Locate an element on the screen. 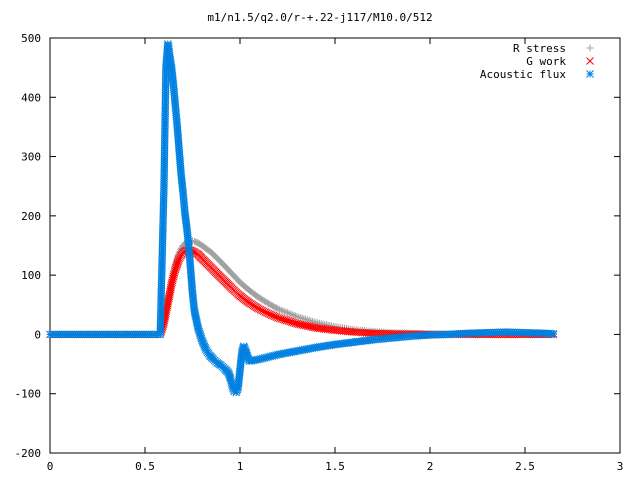 The image size is (640, 480). legend-label: G work is located at coordinates (546, 61).